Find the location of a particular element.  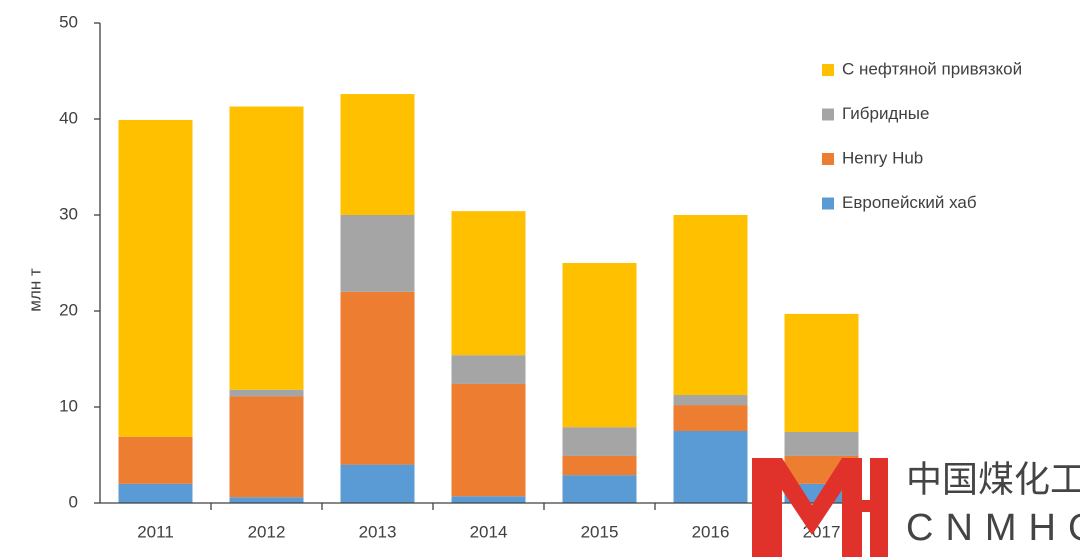

x-tick-label: 2013 is located at coordinates (378, 531).